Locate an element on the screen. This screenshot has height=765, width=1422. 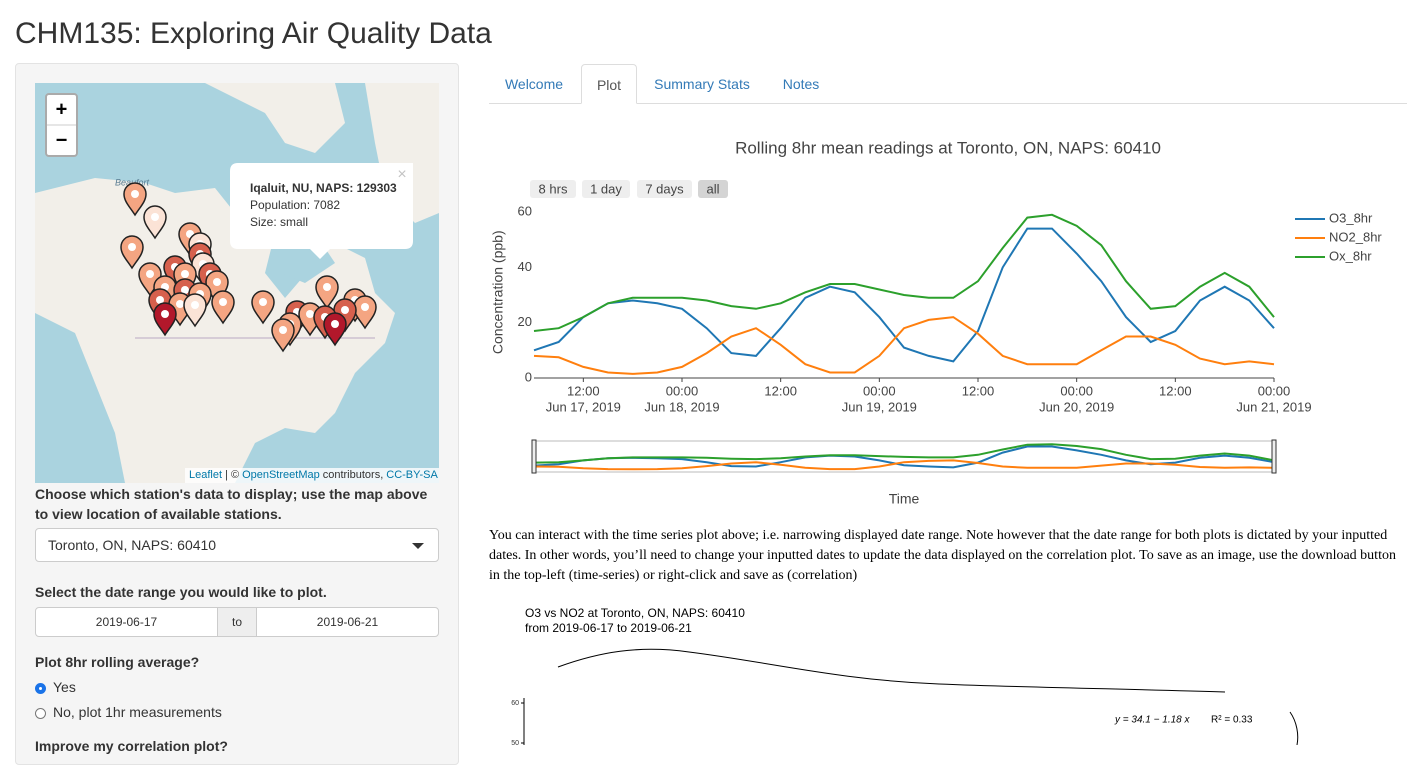
greenland is located at coordinates (402, 153).